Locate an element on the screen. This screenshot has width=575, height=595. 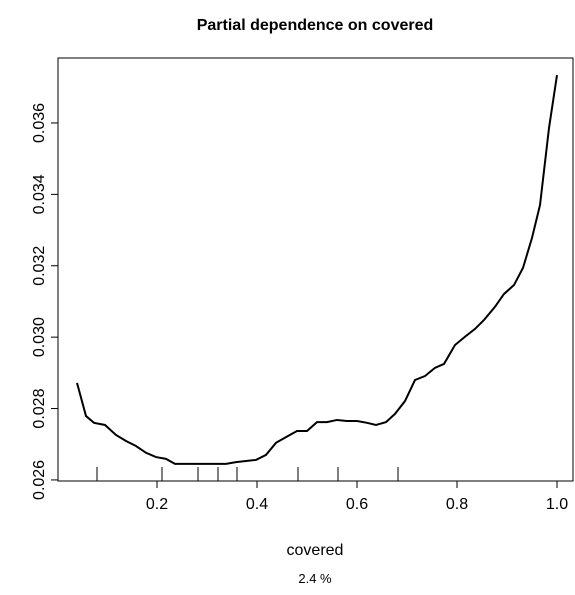
y-tick-label: 0.026 is located at coordinates (39, 480).